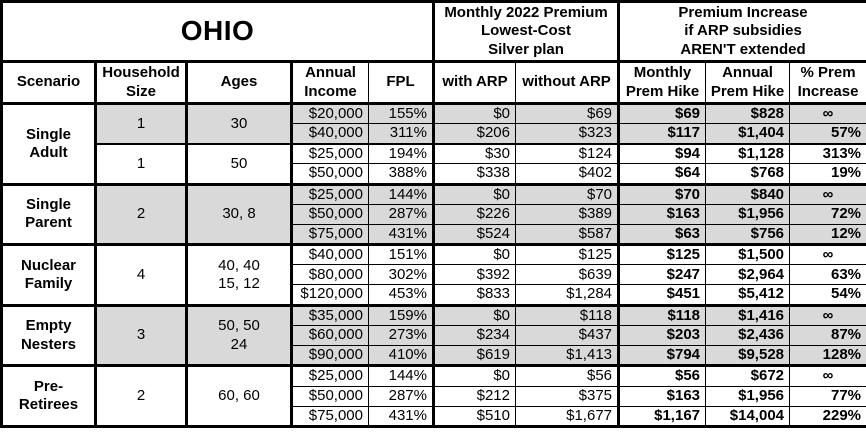 This screenshot has height=435, width=866. I want to click on fpl-cell: 151%, so click(401, 254).